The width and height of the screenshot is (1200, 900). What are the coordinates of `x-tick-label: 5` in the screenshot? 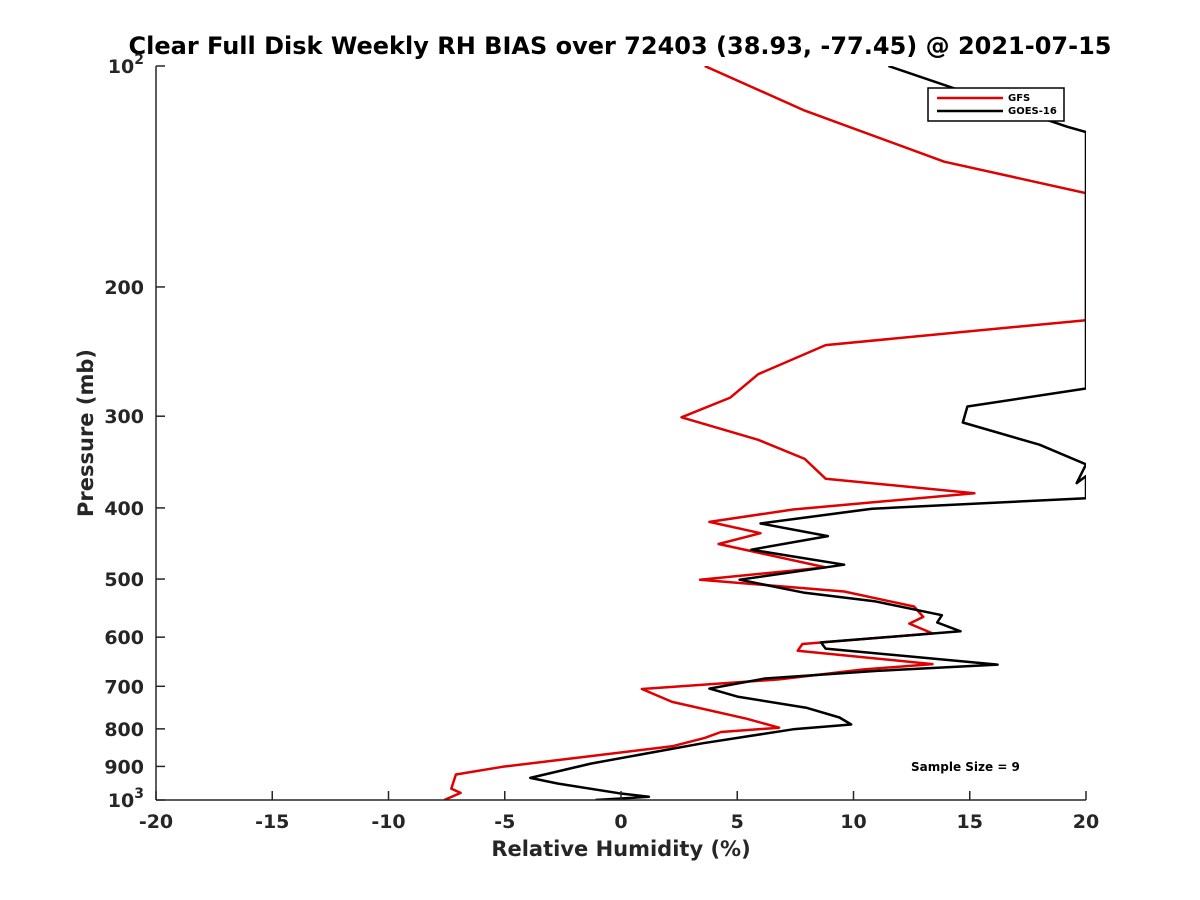 It's located at (737, 822).